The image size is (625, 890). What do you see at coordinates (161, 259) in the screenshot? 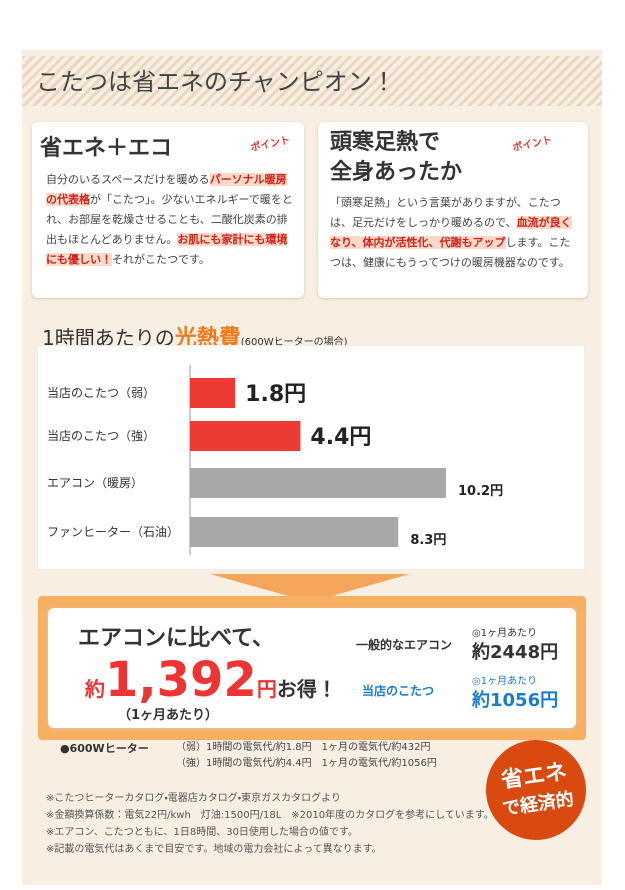
I see `text-run: それがこたつです。` at bounding box center [161, 259].